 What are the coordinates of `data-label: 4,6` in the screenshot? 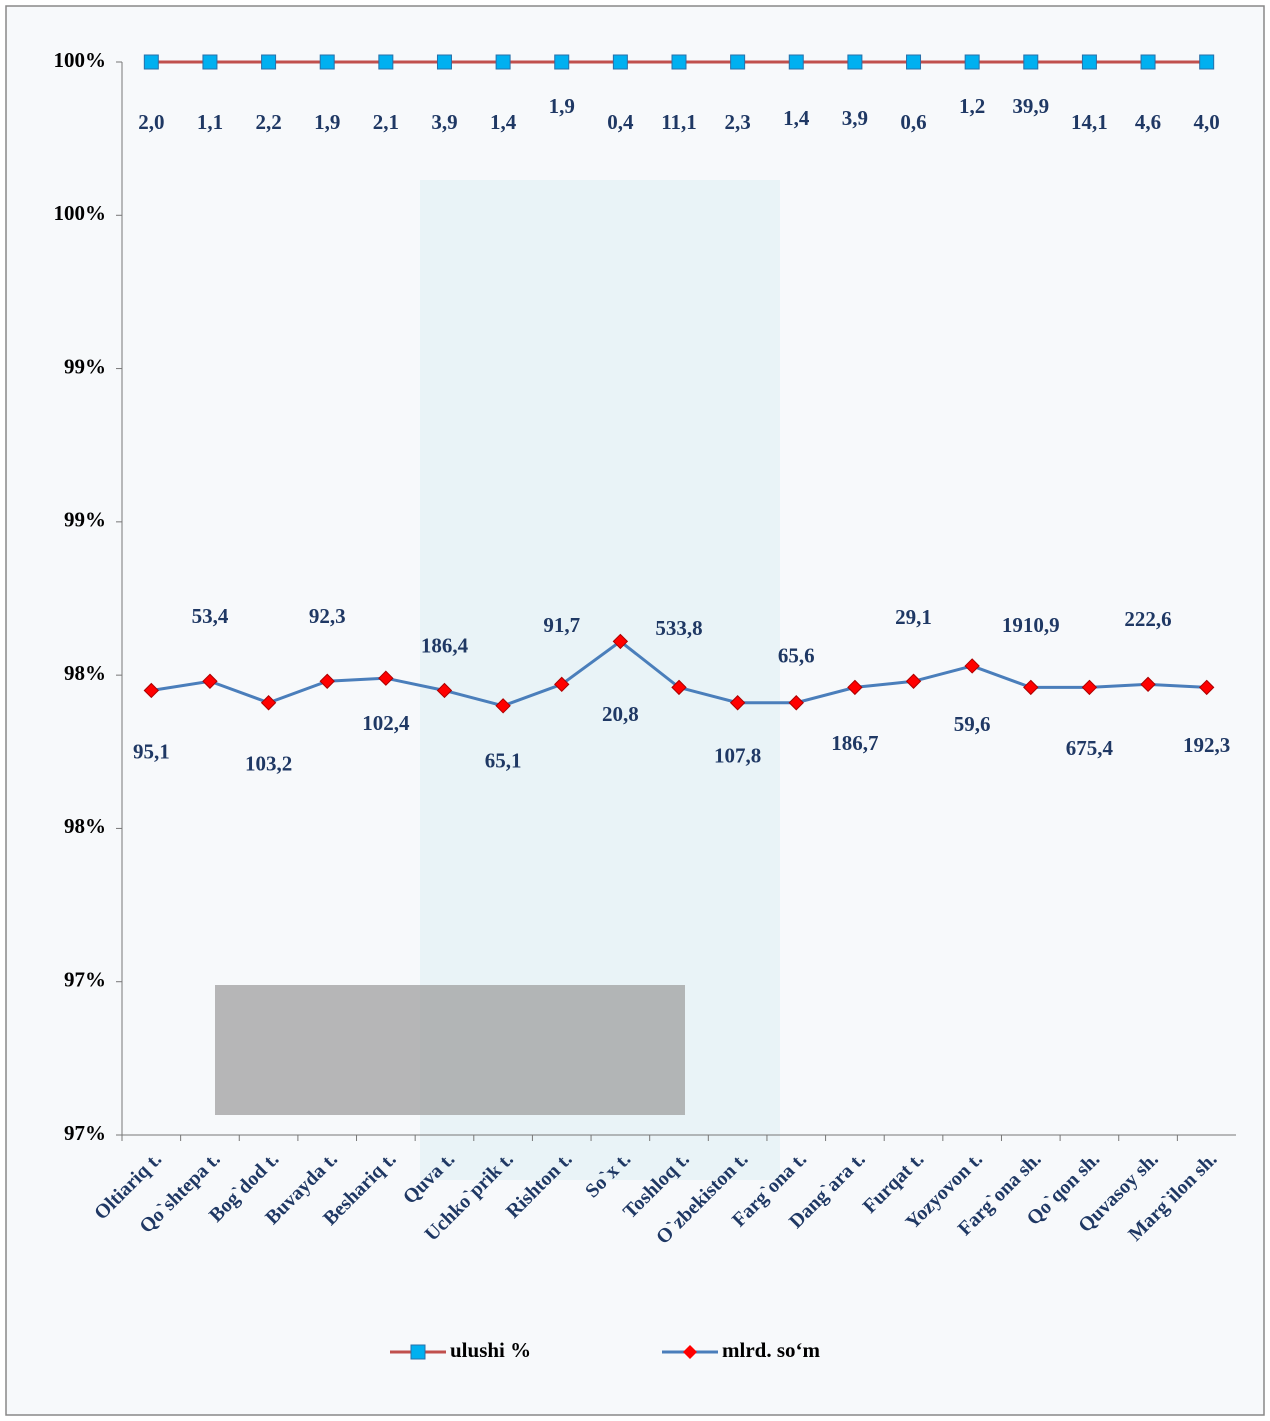 It's located at (1148, 122).